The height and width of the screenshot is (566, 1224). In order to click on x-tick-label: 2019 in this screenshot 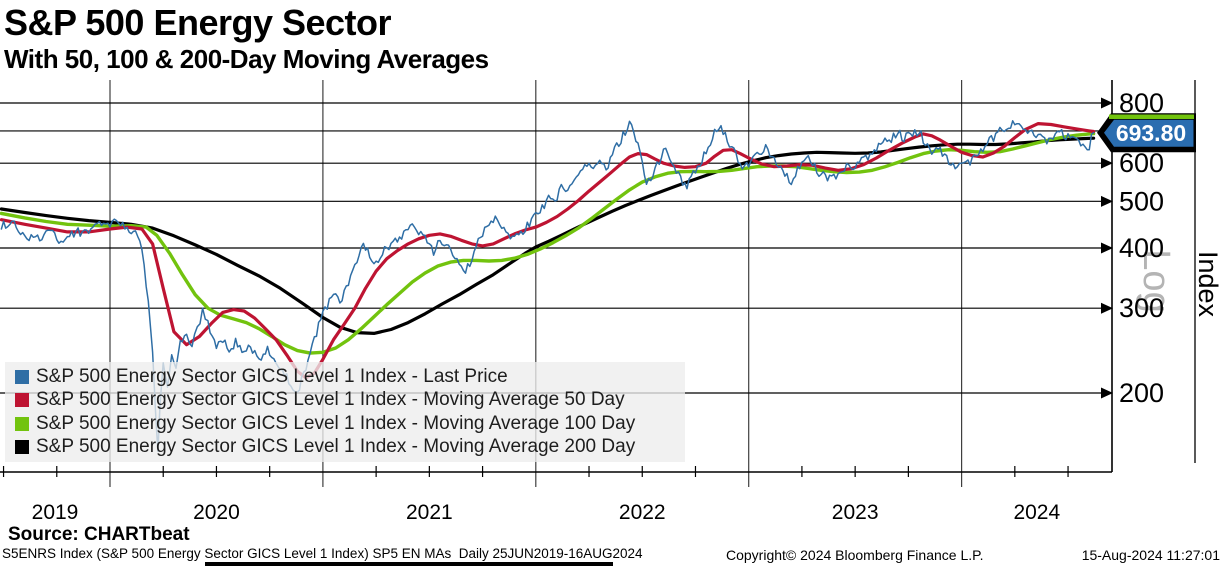, I will do `click(55, 512)`.